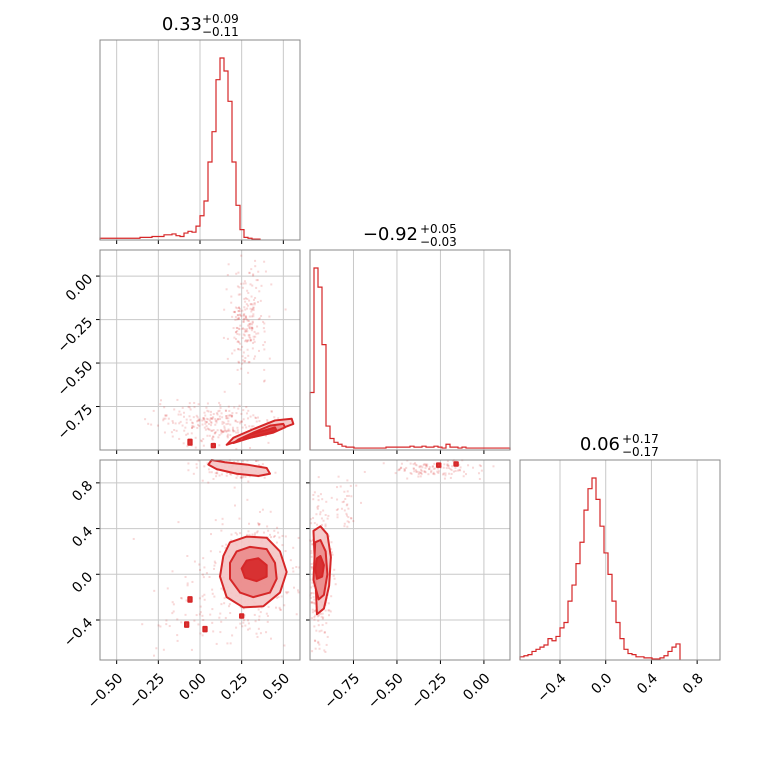 The image size is (760, 760). I want to click on panel-frame, so click(410, 560).